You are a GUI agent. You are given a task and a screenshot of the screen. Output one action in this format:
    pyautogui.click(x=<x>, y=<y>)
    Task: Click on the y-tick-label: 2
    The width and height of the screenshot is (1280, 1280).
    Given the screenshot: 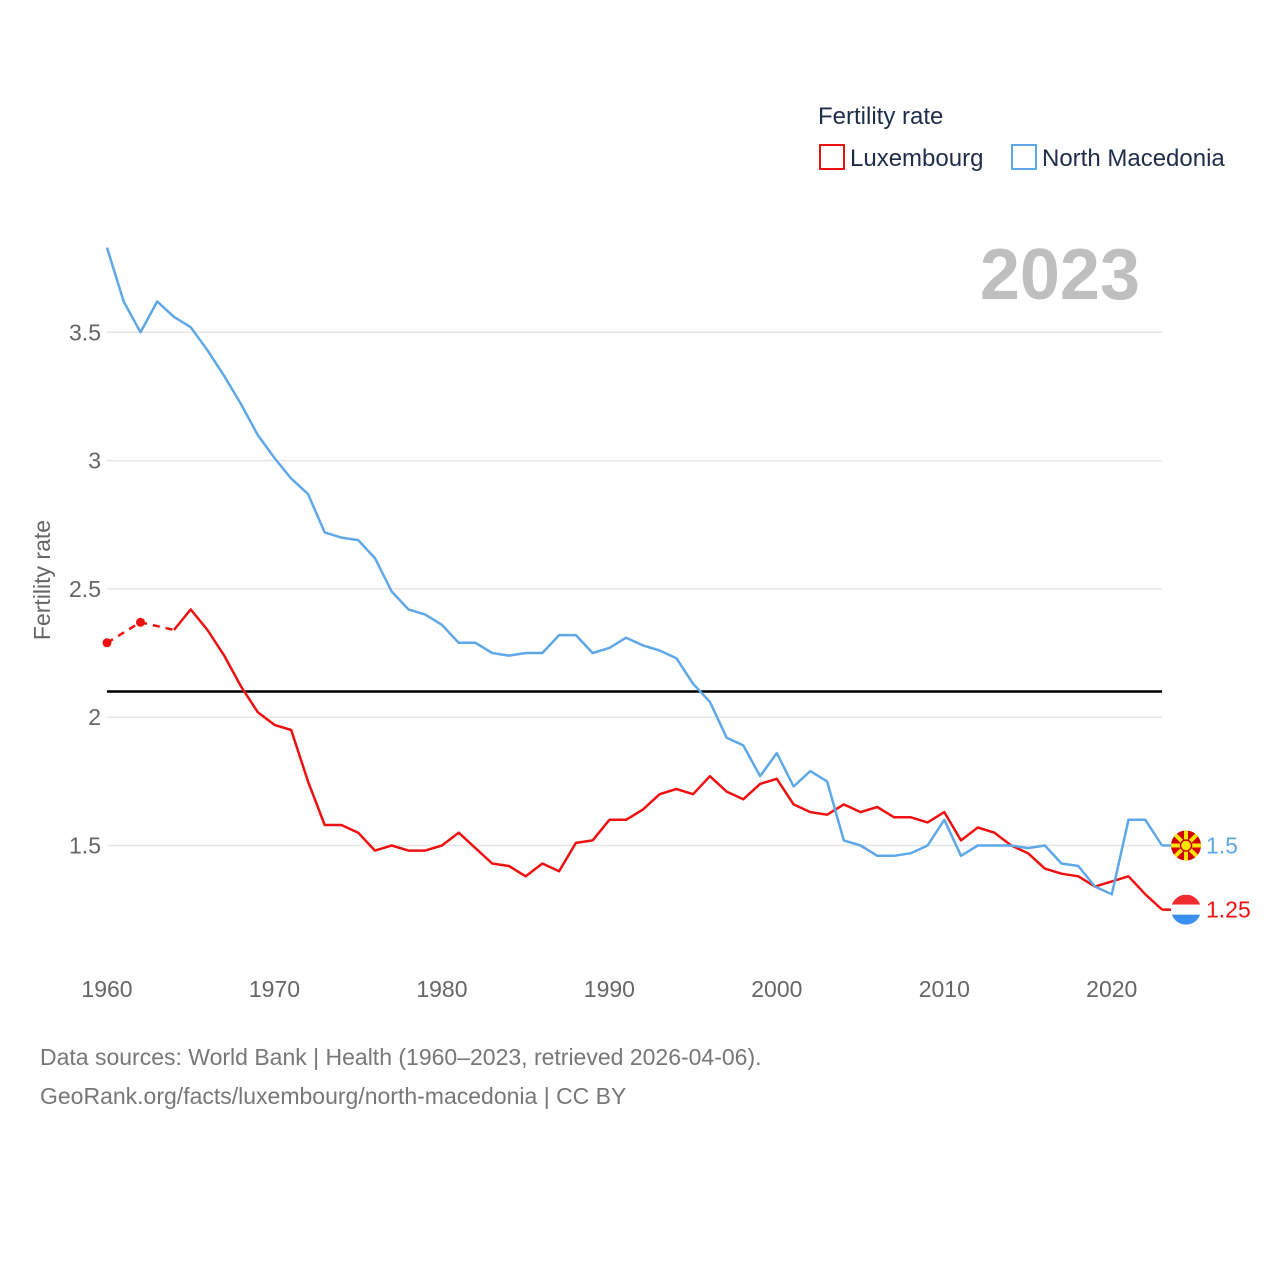 What is the action you would take?
    pyautogui.click(x=94, y=717)
    